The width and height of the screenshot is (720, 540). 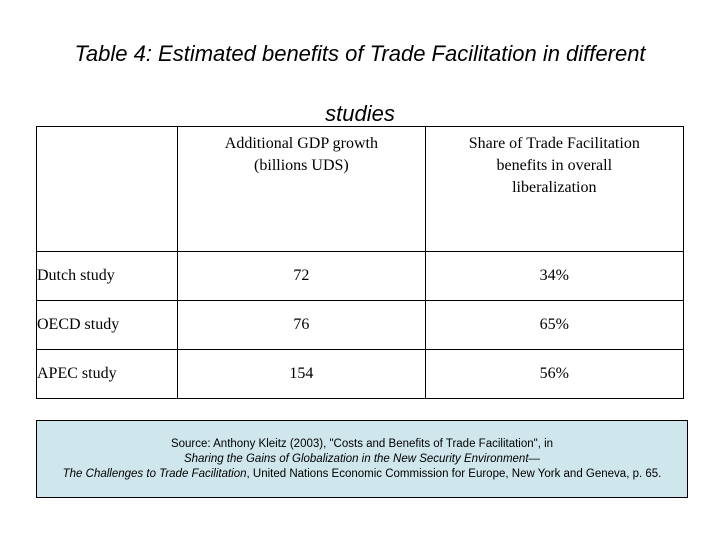 I want to click on table-row: Dutch study 72 34%, so click(x=360, y=276).